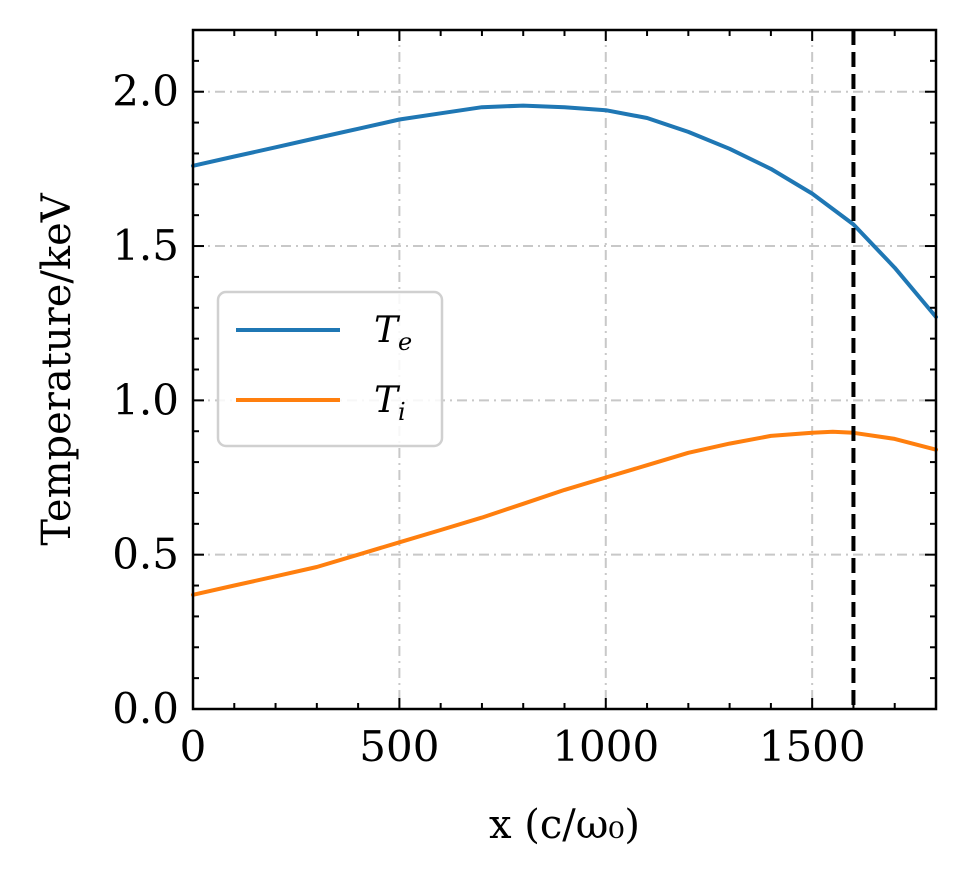 This screenshot has width=966, height=880. Describe the element at coordinates (57, 368) in the screenshot. I see `y-axis-title: Temperature/keV` at that location.